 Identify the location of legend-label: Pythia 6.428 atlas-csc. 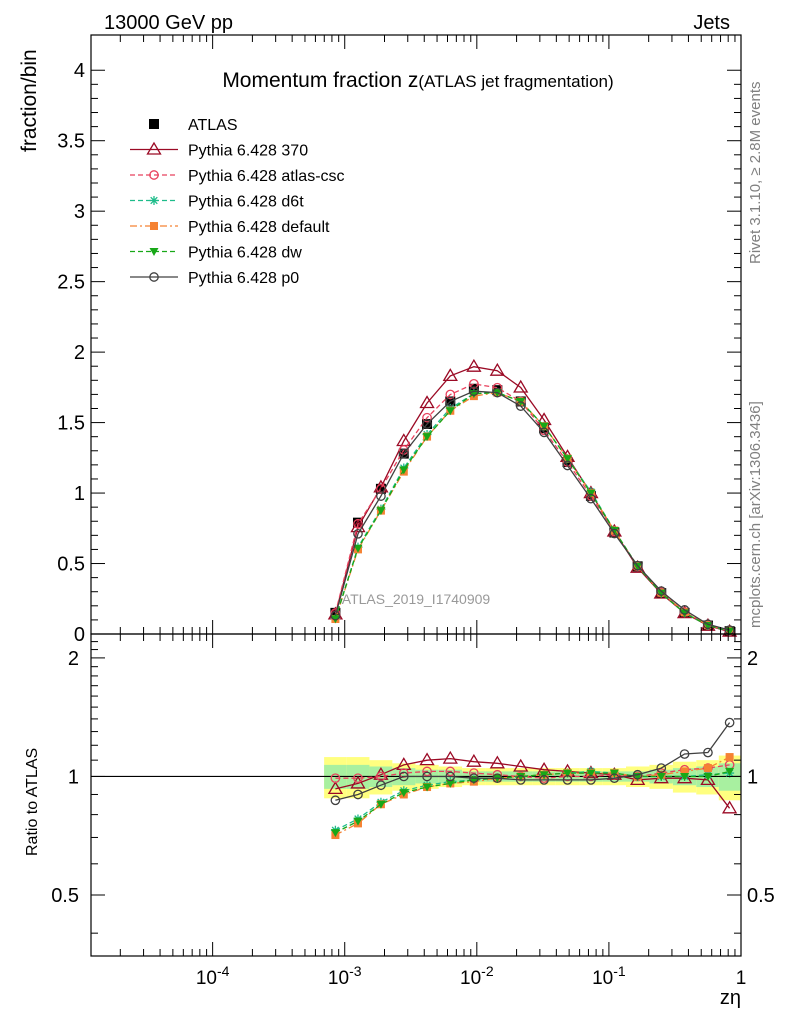
(266, 176).